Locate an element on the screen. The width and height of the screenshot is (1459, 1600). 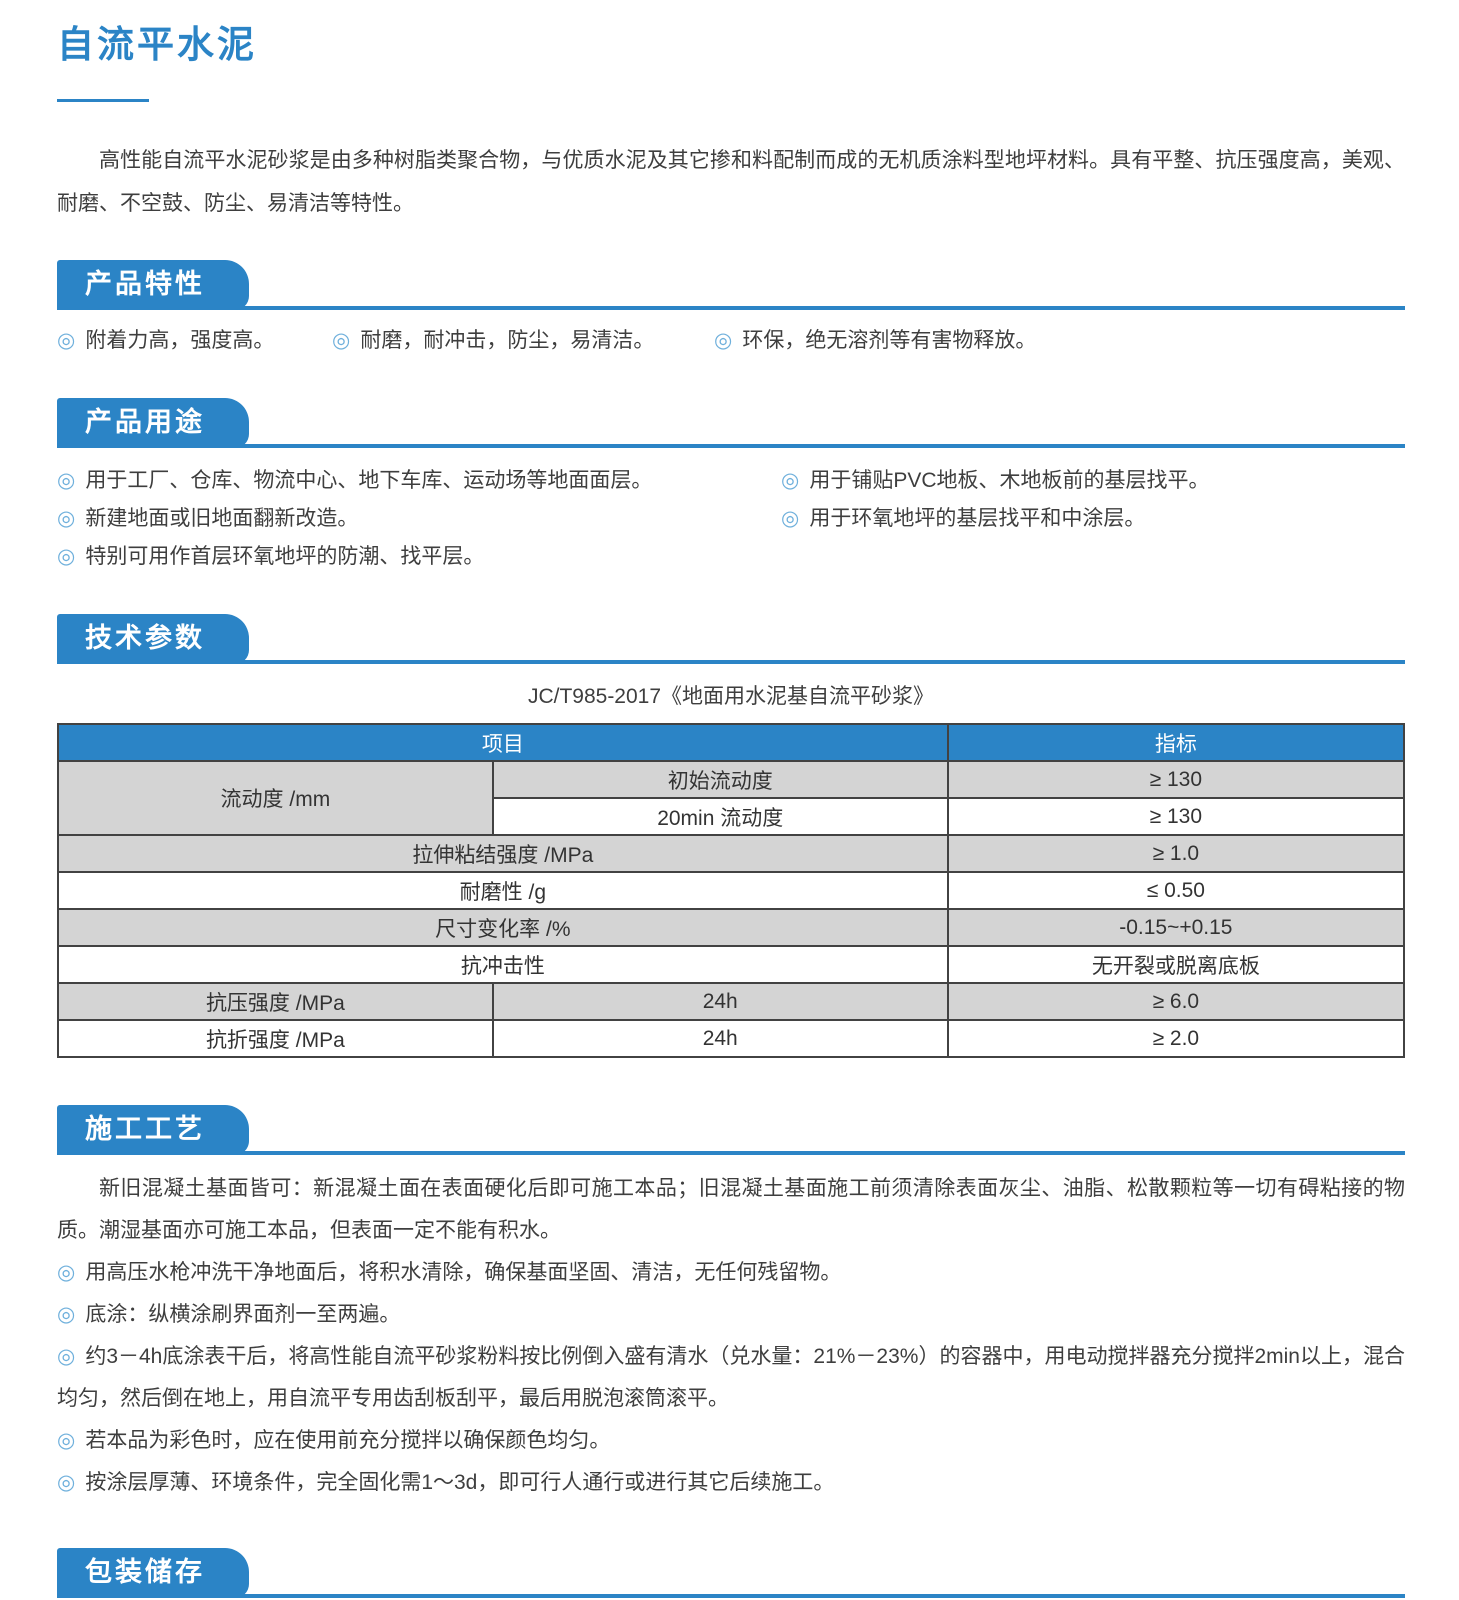
table-cell: 耐磨性 /g is located at coordinates (503, 890).